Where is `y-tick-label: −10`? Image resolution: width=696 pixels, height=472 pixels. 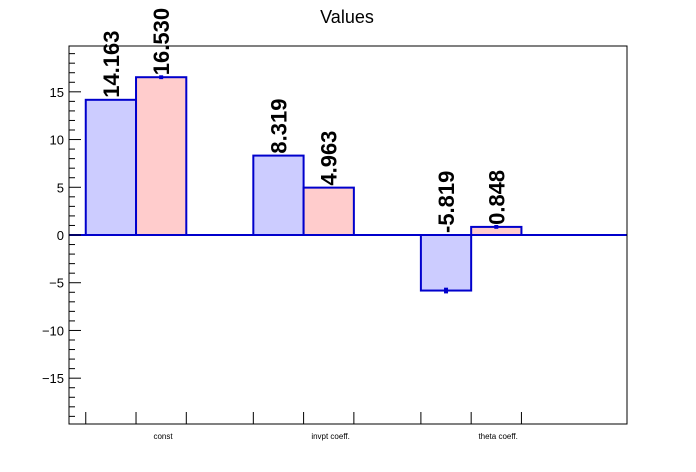 y-tick-label: −10 is located at coordinates (53, 330).